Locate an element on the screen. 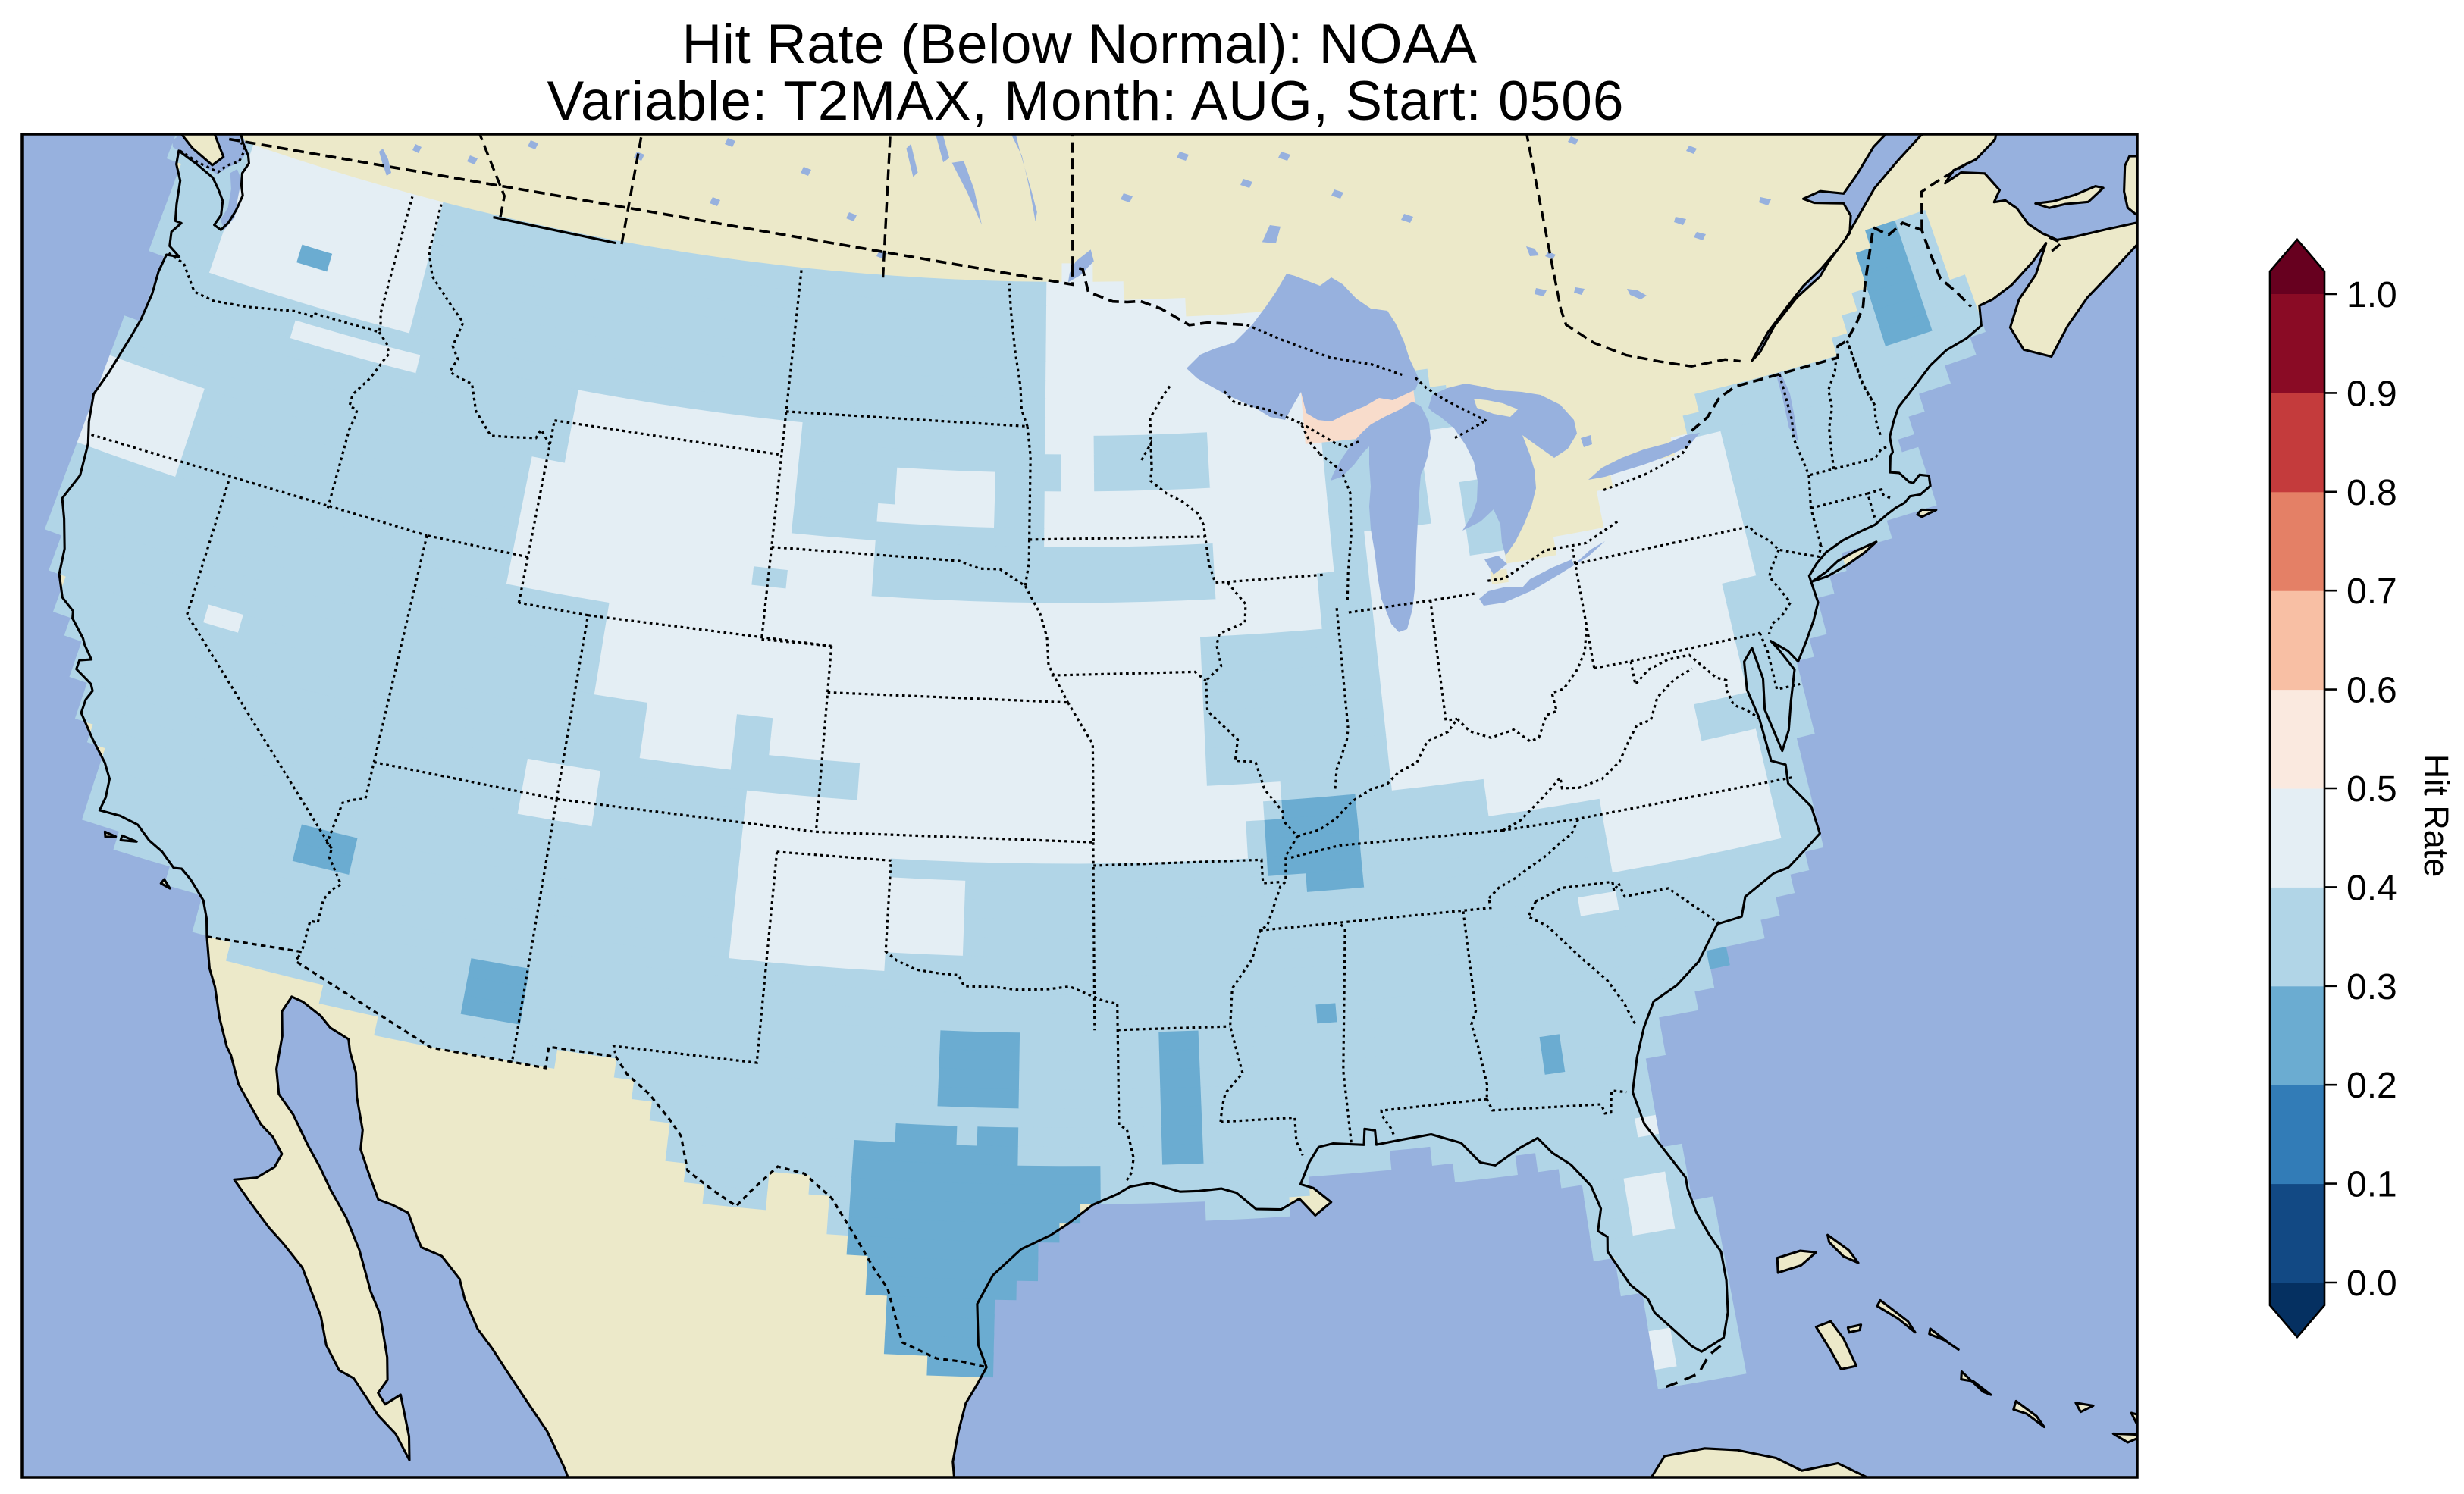  svg-text: Hit Rate is located at coordinates (2437, 816).